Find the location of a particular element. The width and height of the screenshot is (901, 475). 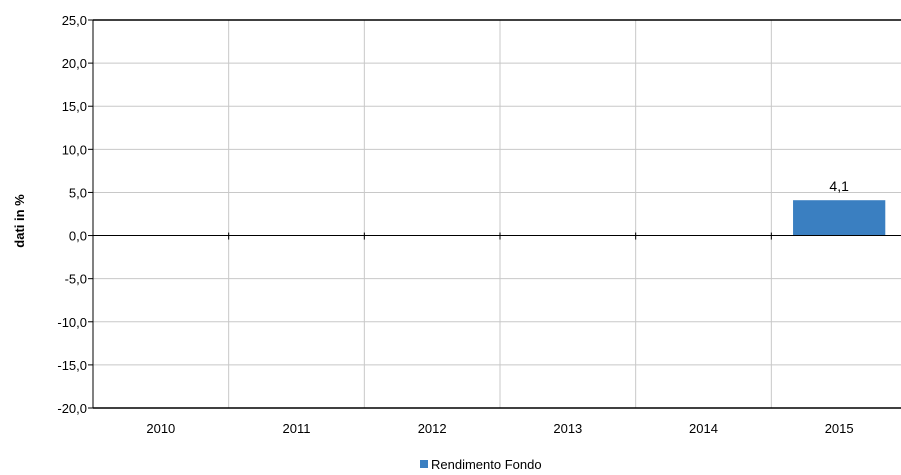

y-tick-label: -15,0 is located at coordinates (72, 365).